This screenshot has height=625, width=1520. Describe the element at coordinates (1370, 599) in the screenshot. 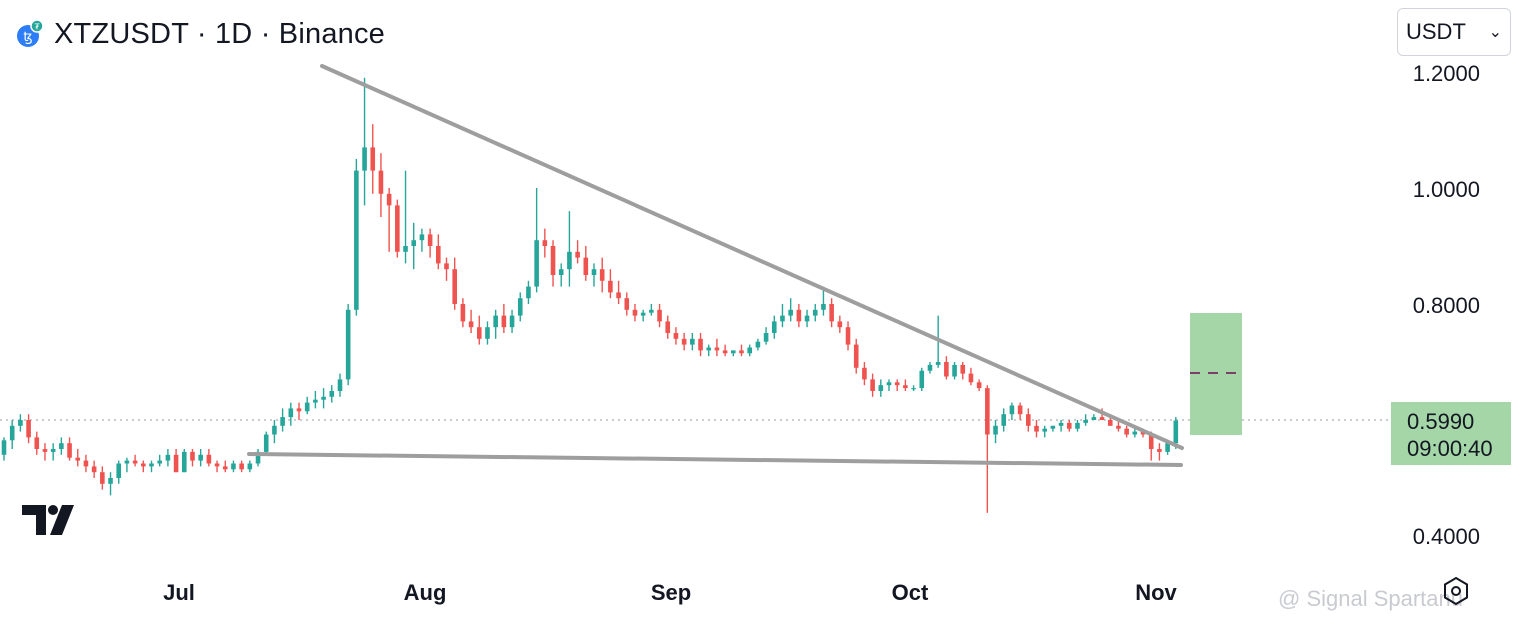

I see `watermark: @ Signal Spartanu` at that location.